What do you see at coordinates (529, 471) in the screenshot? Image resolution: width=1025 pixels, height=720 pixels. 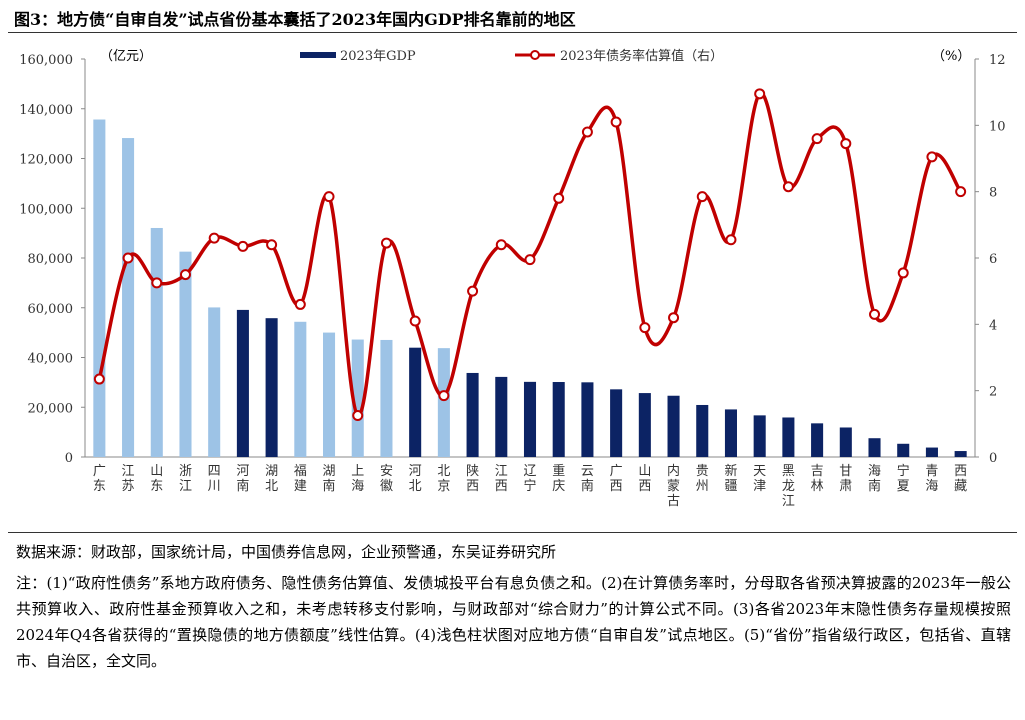 I see `x-tick-label: 辽` at bounding box center [529, 471].